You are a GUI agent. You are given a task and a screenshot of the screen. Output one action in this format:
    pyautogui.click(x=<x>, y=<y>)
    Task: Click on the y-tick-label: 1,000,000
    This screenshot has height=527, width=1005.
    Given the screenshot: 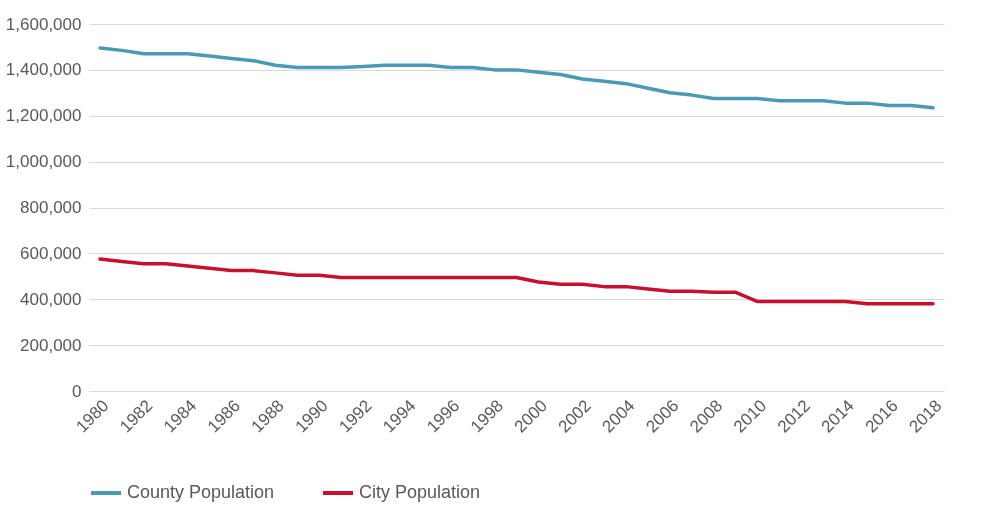 What is the action you would take?
    pyautogui.click(x=43, y=162)
    